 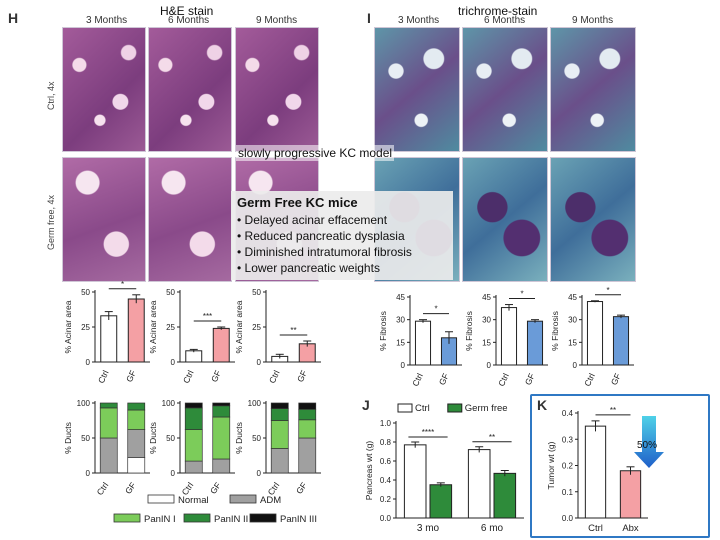 I want to click on he-ctrl-6mo-image, so click(x=190, y=89).